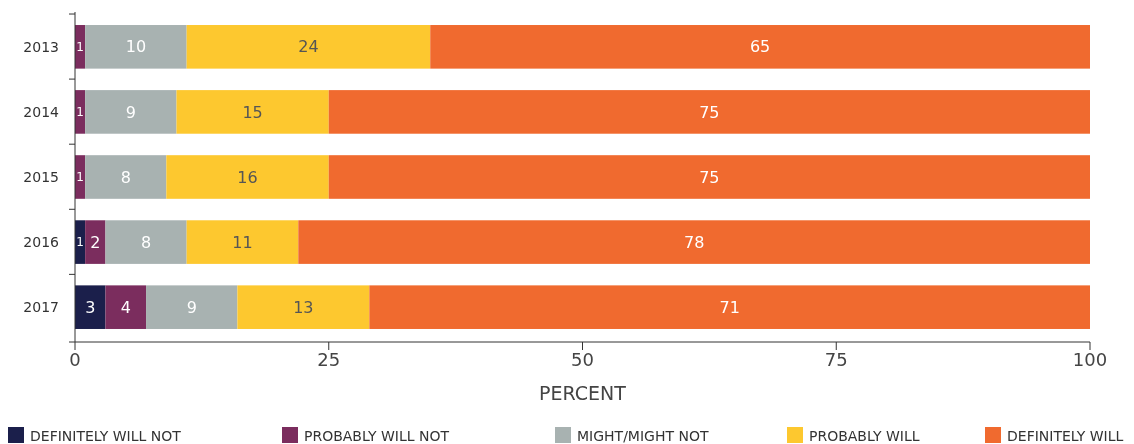  What do you see at coordinates (75, 359) in the screenshot?
I see `x-tick-label: 0` at bounding box center [75, 359].